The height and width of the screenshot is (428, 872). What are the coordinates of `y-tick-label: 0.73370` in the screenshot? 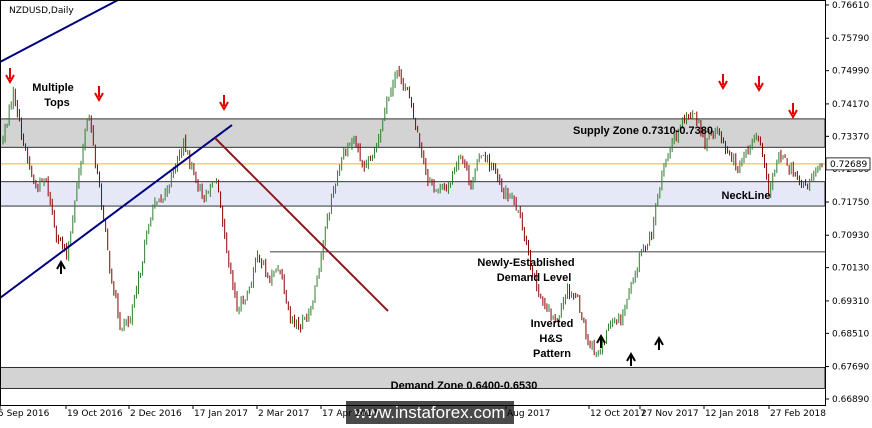 It's located at (850, 137).